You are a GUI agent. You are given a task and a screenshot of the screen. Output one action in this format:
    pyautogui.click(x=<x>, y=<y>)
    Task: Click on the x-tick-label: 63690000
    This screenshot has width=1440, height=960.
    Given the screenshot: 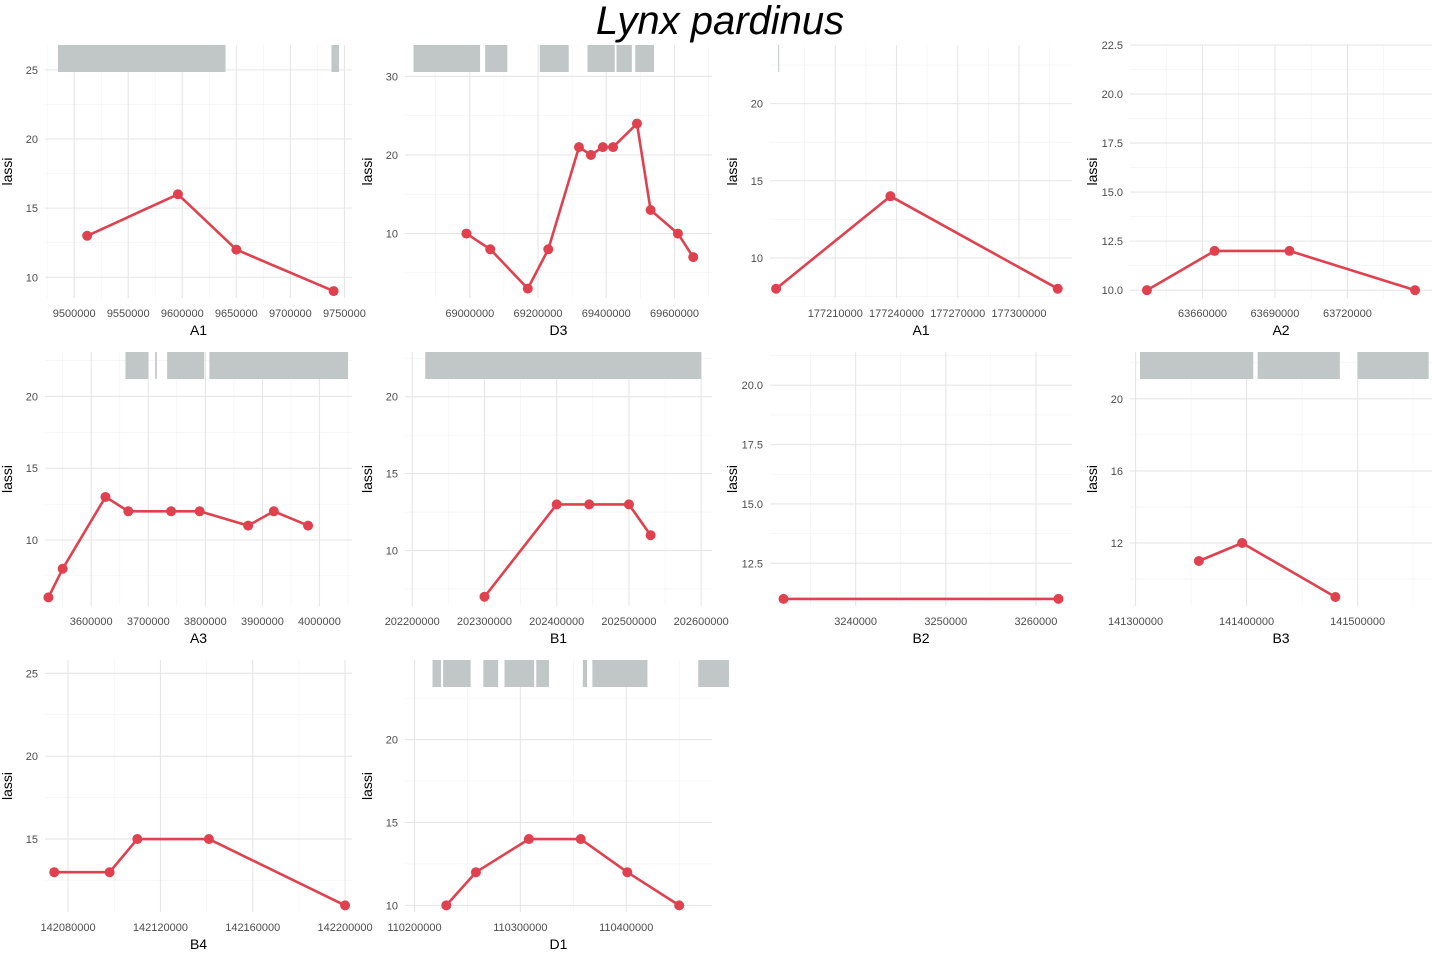 What is the action you would take?
    pyautogui.click(x=1274, y=314)
    